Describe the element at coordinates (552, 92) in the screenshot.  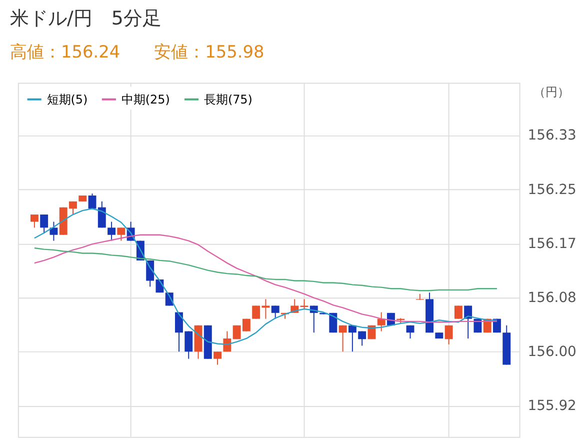
I see `y-axis-title: （円）` at that location.